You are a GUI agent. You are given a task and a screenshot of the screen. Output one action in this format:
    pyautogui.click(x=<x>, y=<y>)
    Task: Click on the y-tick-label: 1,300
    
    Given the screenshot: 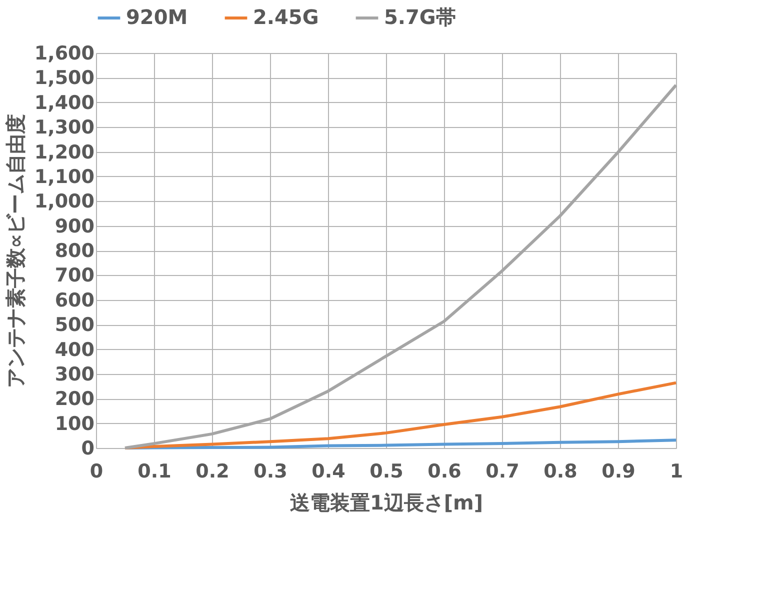 What is the action you would take?
    pyautogui.click(x=64, y=127)
    